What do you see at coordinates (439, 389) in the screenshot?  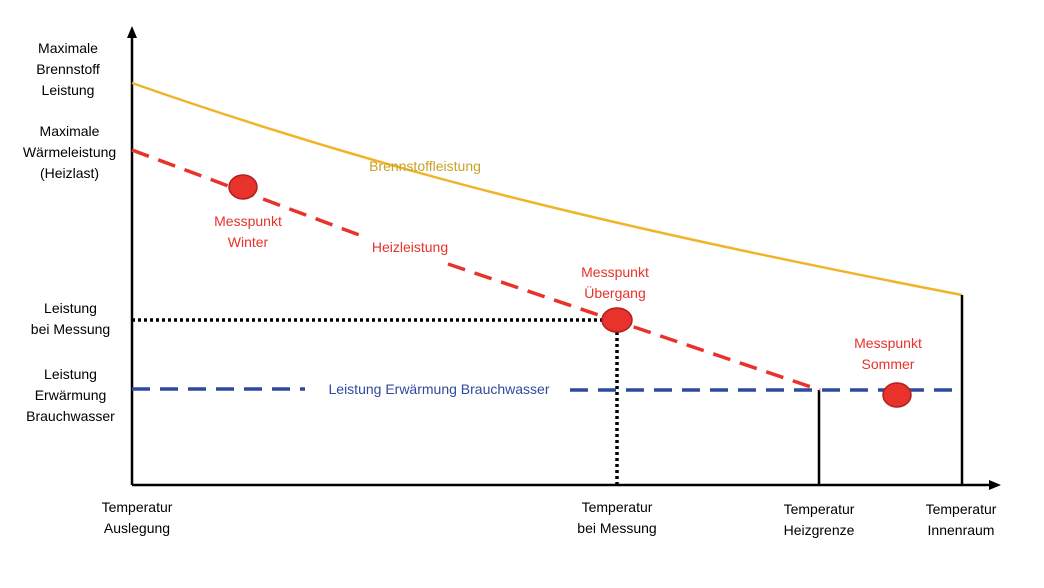 I see `curve-label-brauchwasser: Leistung Erwärmung Brauchwasser` at bounding box center [439, 389].